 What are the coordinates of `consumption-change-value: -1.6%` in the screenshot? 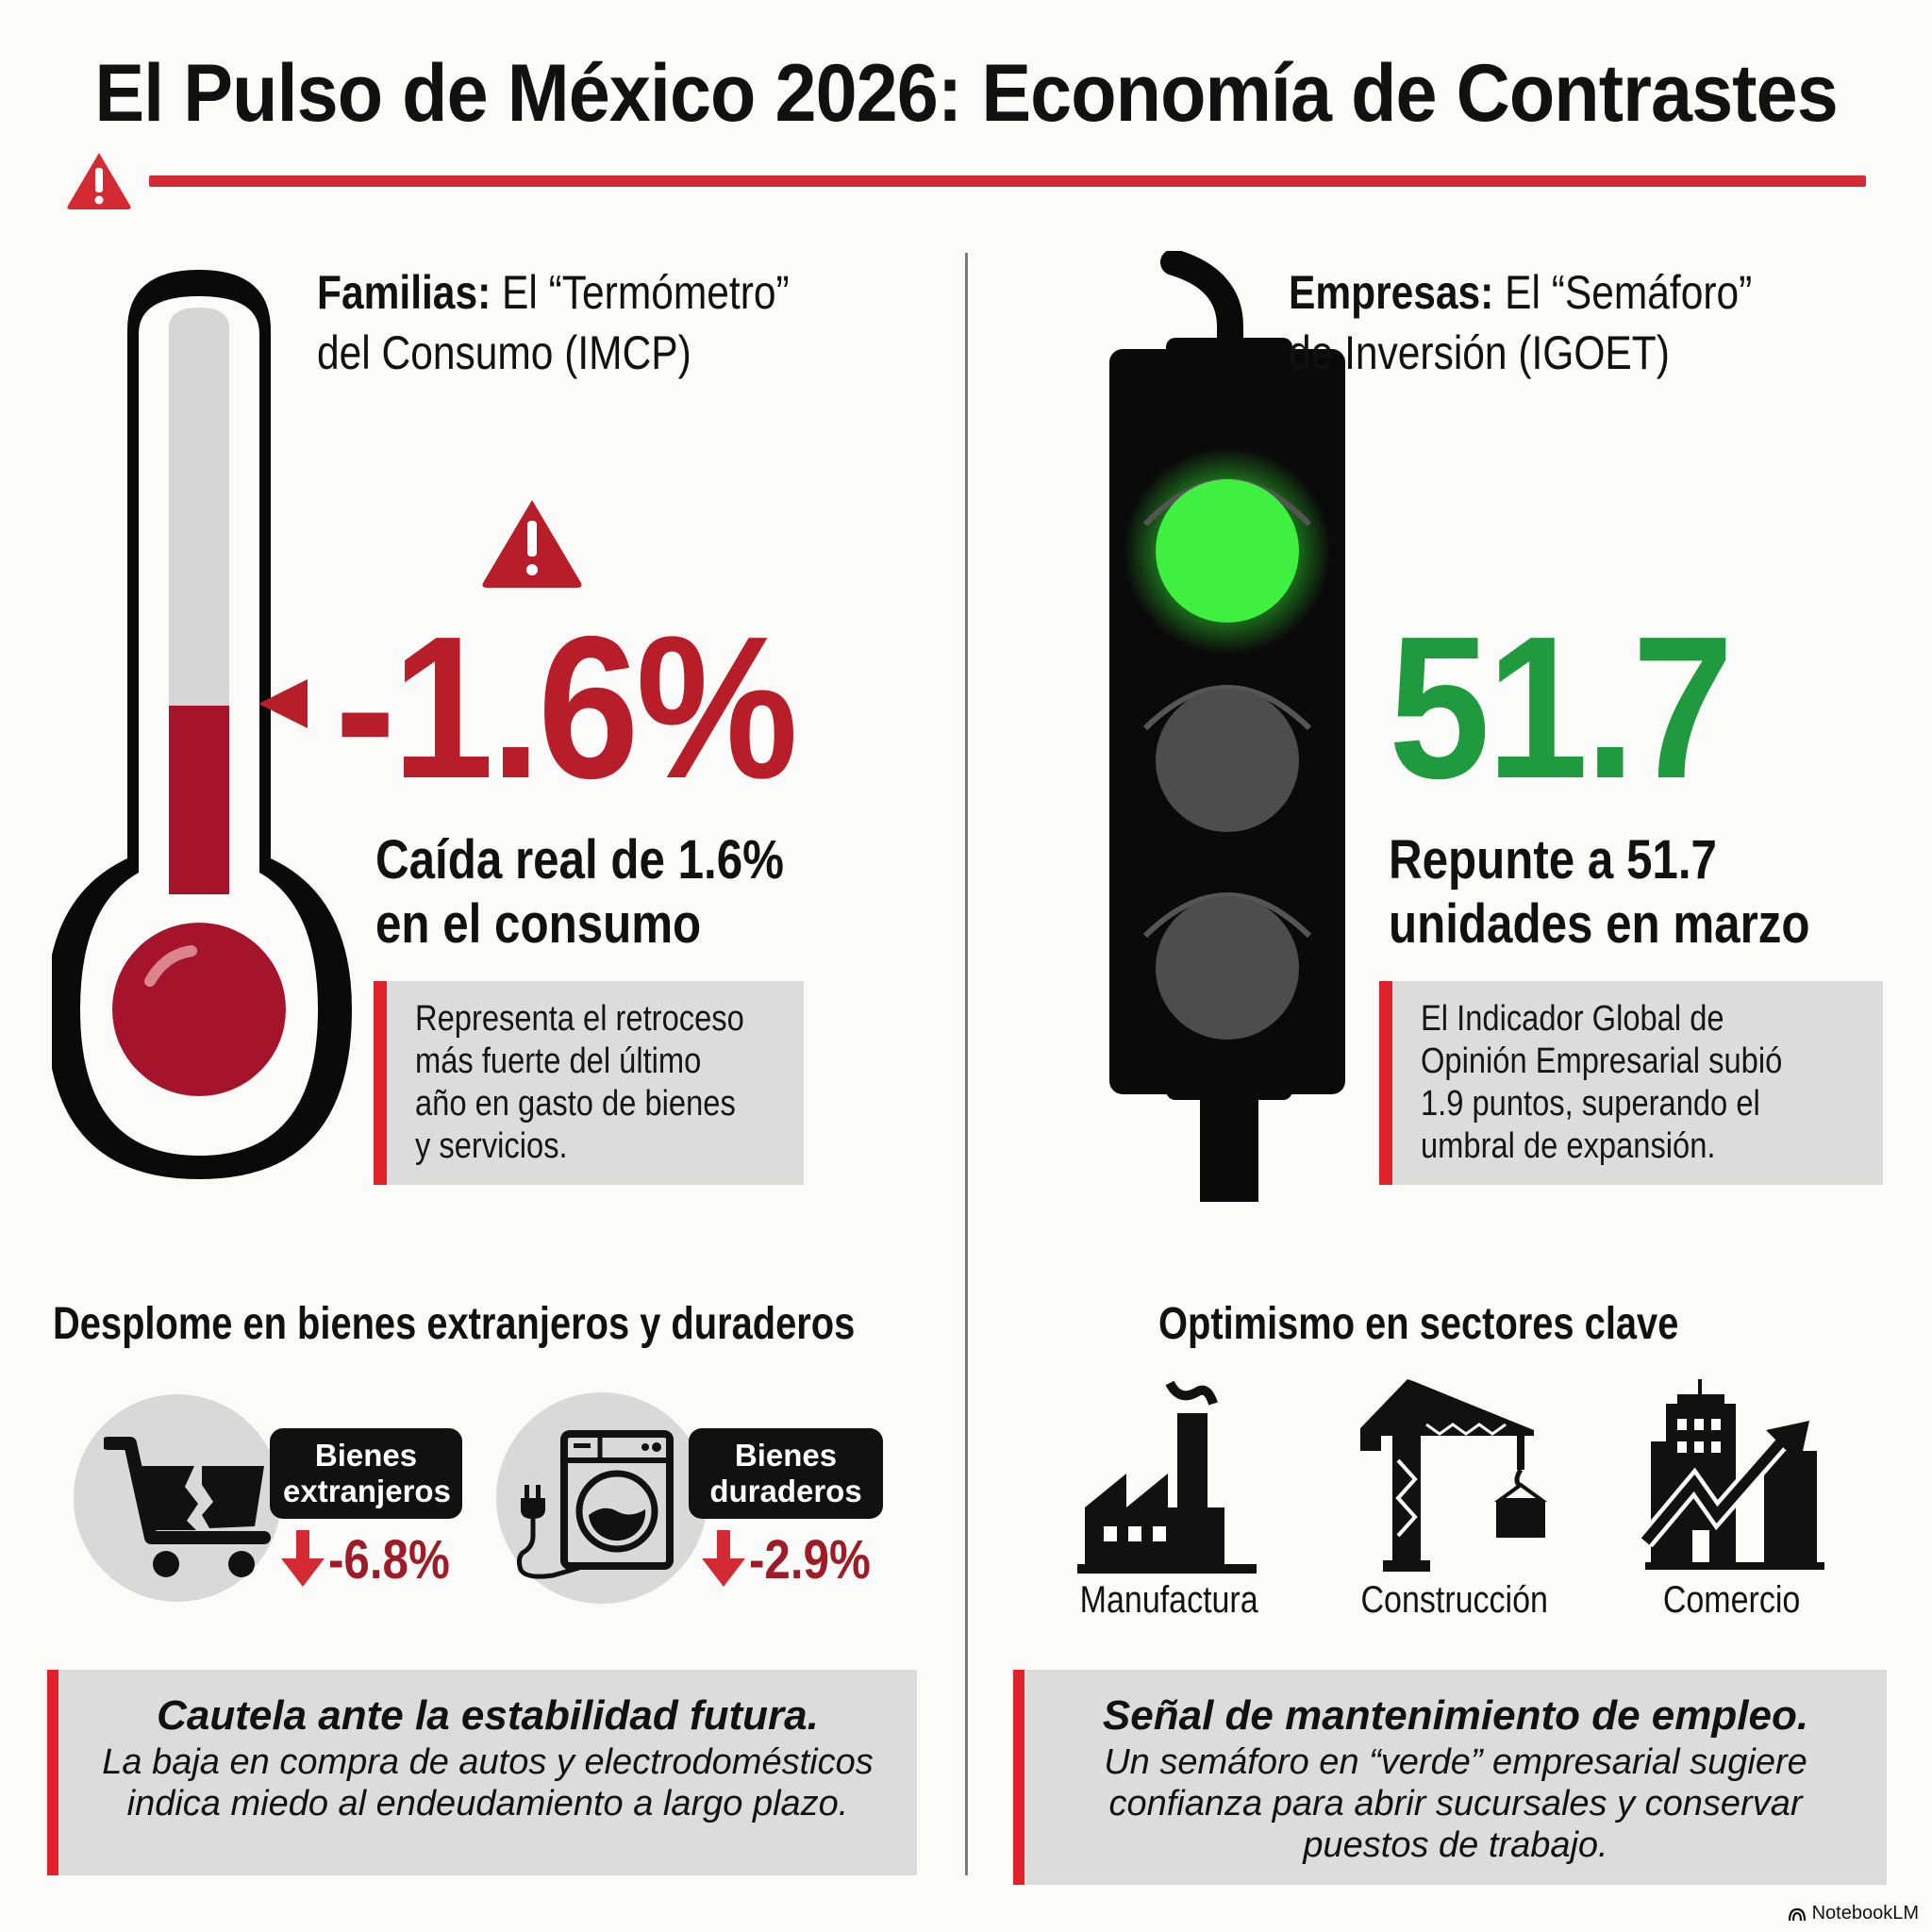 It's located at (566, 707).